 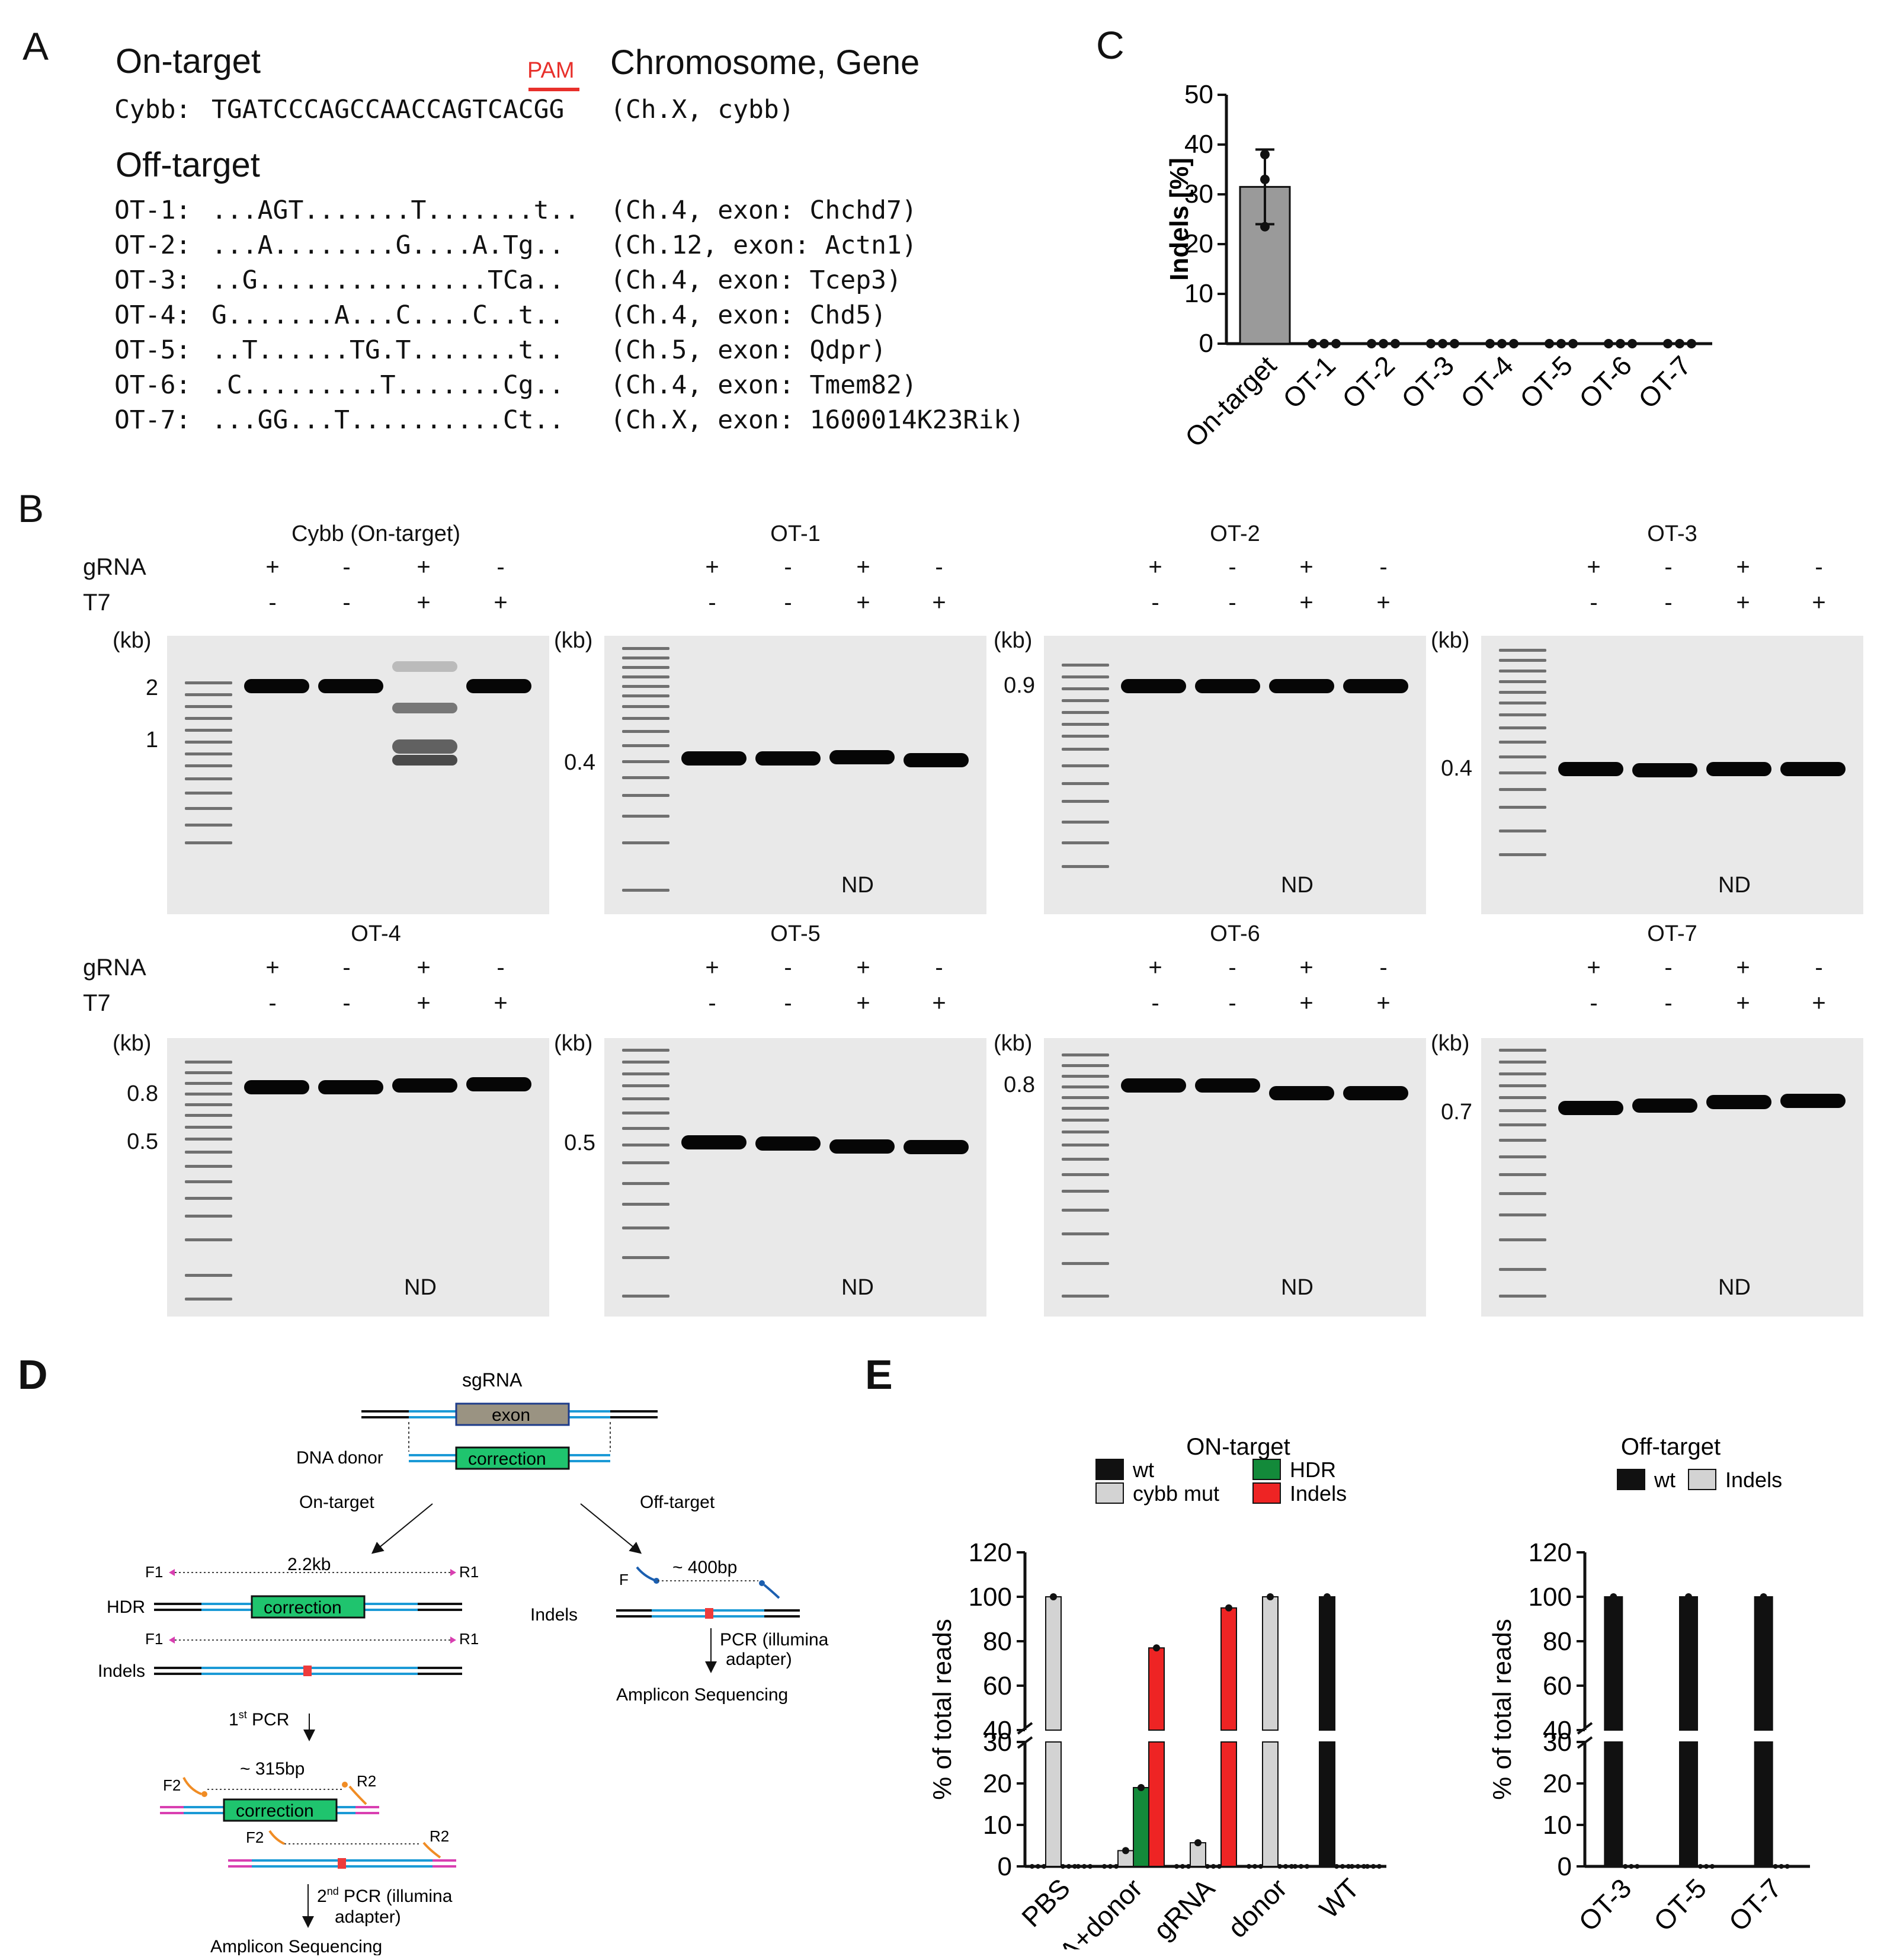 What do you see at coordinates (388, 420) in the screenshot?
I see `ot-row-7-seq: ...GG...T..........Ct..` at bounding box center [388, 420].